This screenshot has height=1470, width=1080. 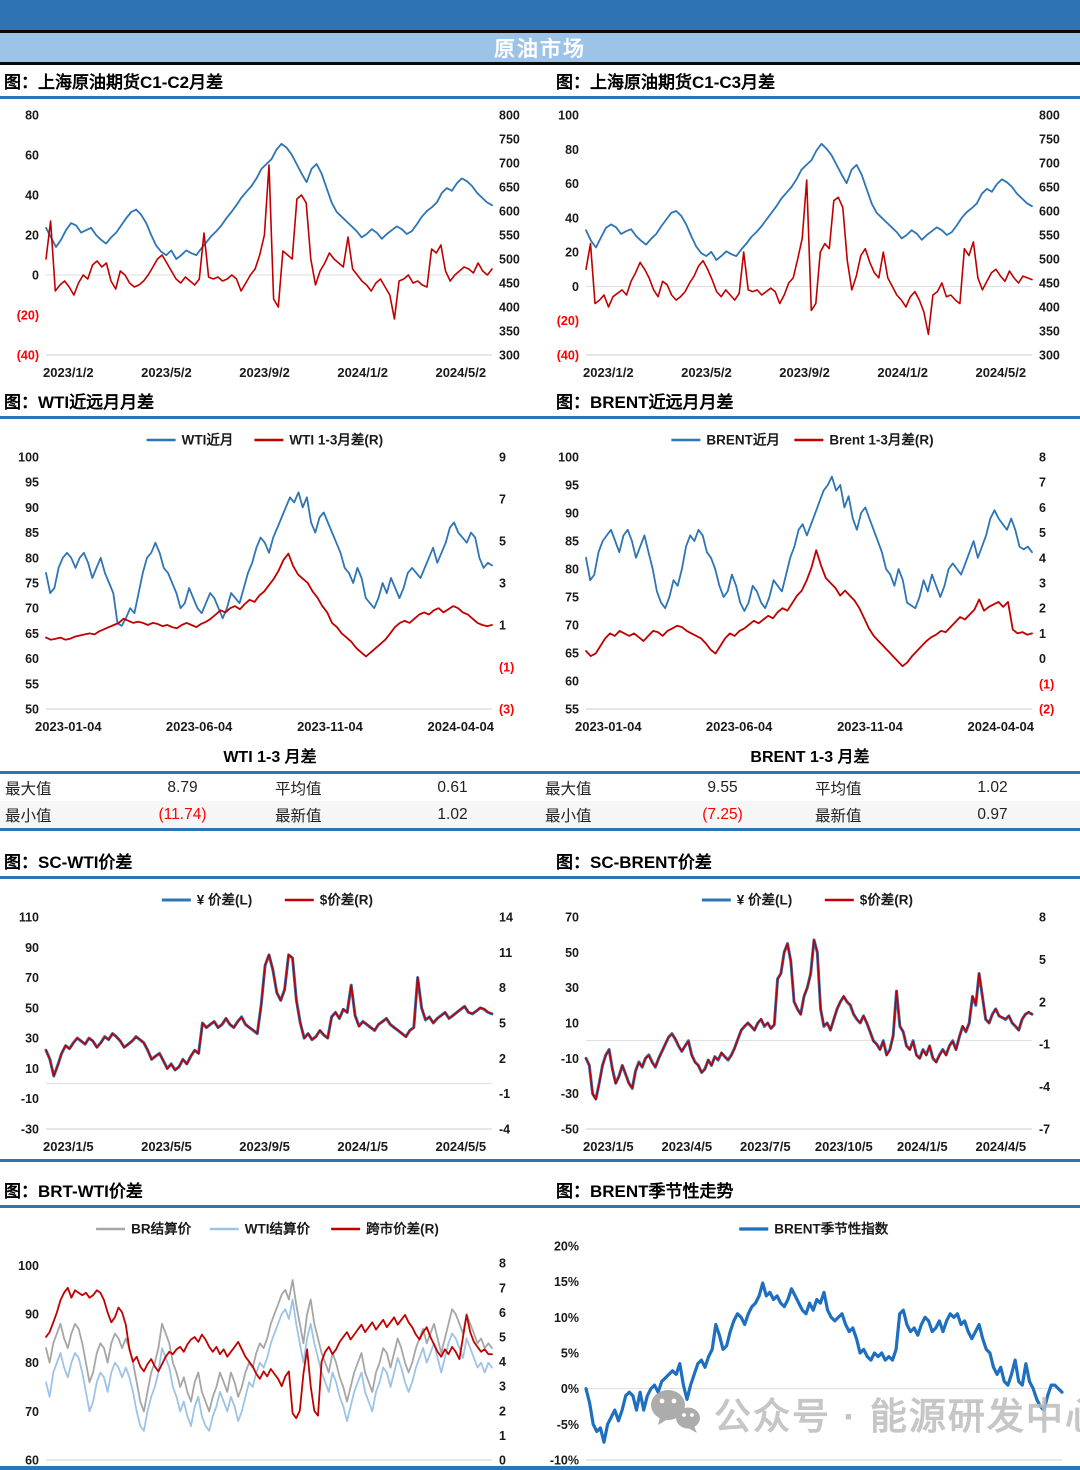 What do you see at coordinates (634, 862) in the screenshot?
I see `chart-title-sc-brent: 图：SC-BRENT价差` at bounding box center [634, 862].